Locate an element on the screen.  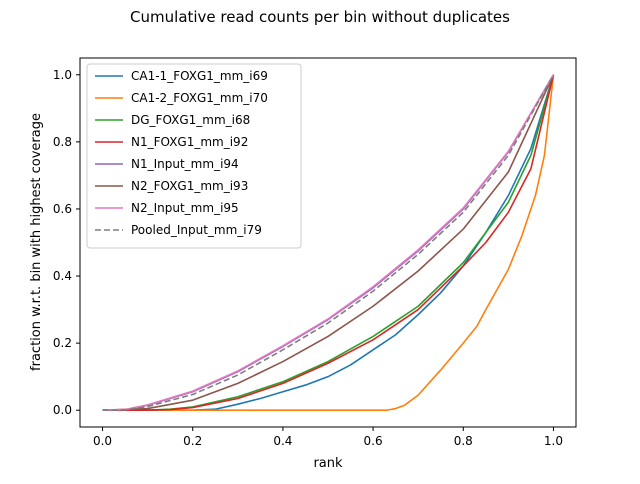
x-tick-label: 0.8 is located at coordinates (463, 441).